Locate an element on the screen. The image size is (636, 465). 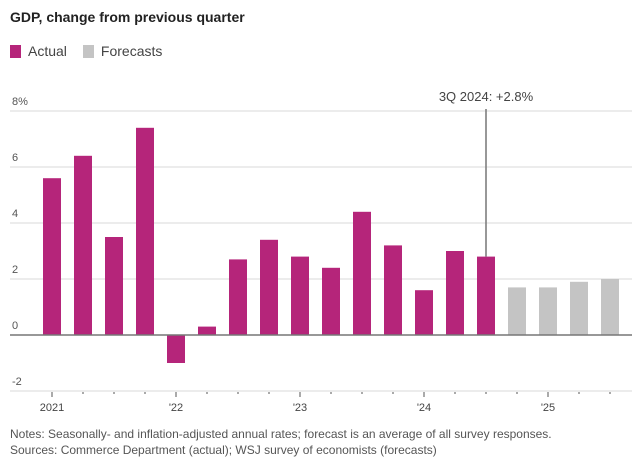
x-tick-label: '22 is located at coordinates (176, 408).